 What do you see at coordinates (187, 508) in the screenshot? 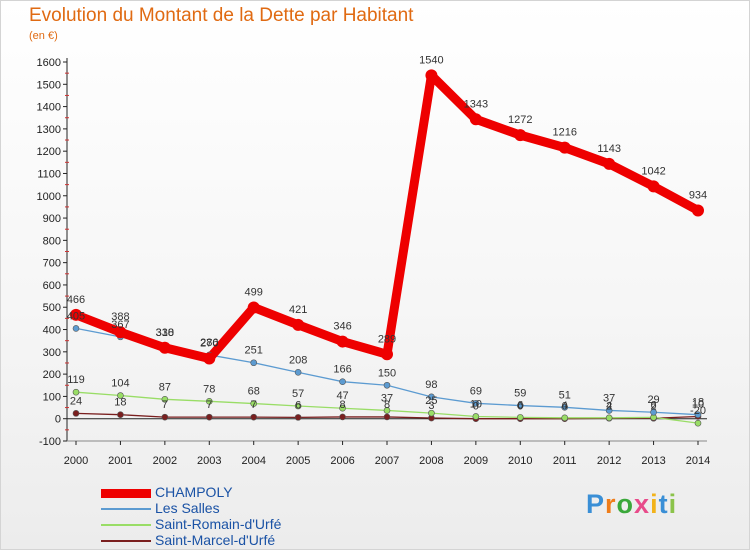
I see `legend-label: Les Salles` at bounding box center [187, 508].